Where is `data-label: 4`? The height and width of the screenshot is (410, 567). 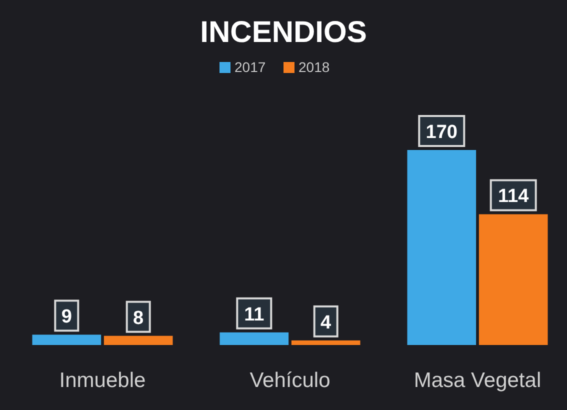 data-label: 4 is located at coordinates (326, 323).